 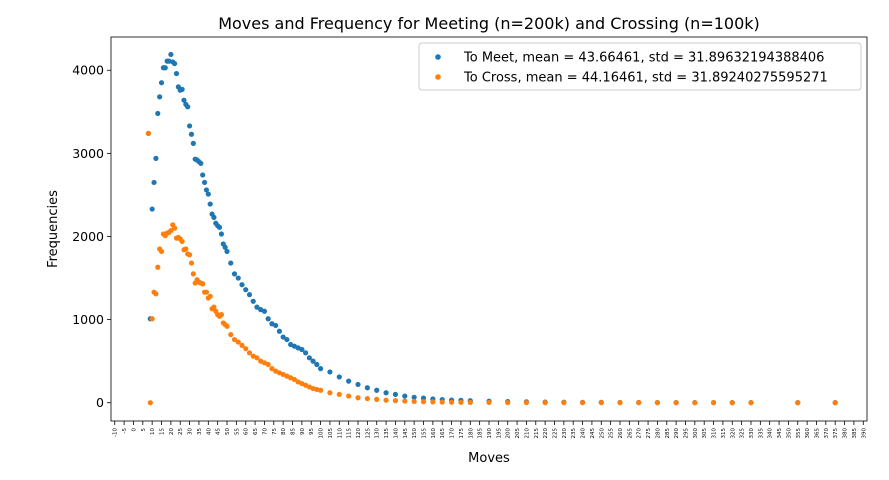 What do you see at coordinates (771, 433) in the screenshot?
I see `x-tick-label: 340` at bounding box center [771, 433].